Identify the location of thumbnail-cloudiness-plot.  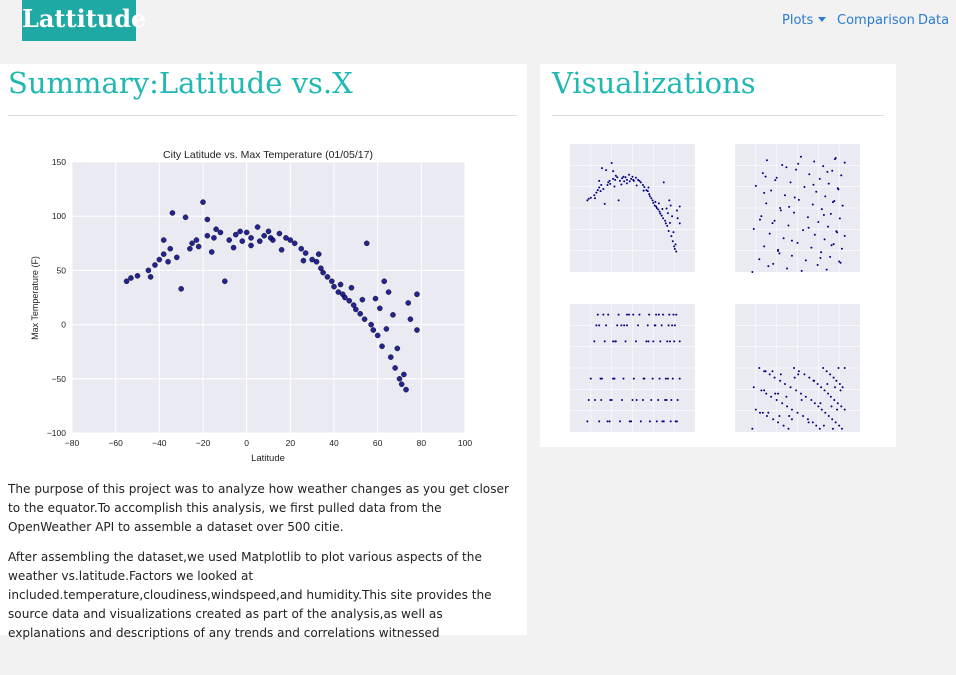
(632, 368).